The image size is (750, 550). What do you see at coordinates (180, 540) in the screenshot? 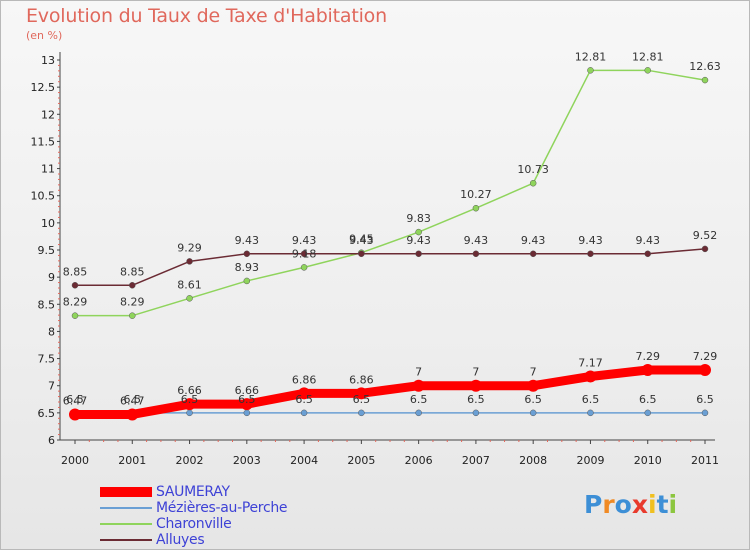
I see `legend-label-alluyes: Alluyes` at bounding box center [180, 540].